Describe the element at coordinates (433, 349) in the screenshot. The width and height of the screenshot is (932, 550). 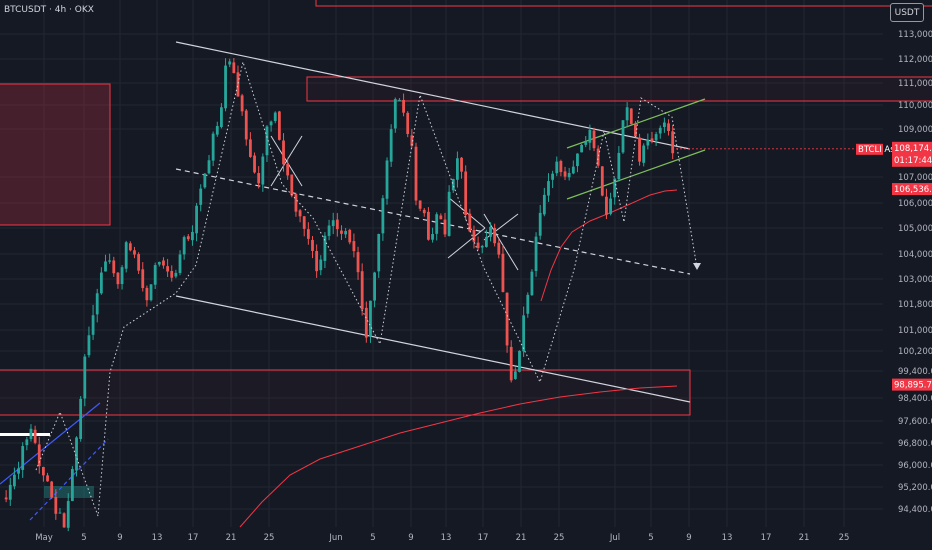
I see `channel-bottom-line` at that location.